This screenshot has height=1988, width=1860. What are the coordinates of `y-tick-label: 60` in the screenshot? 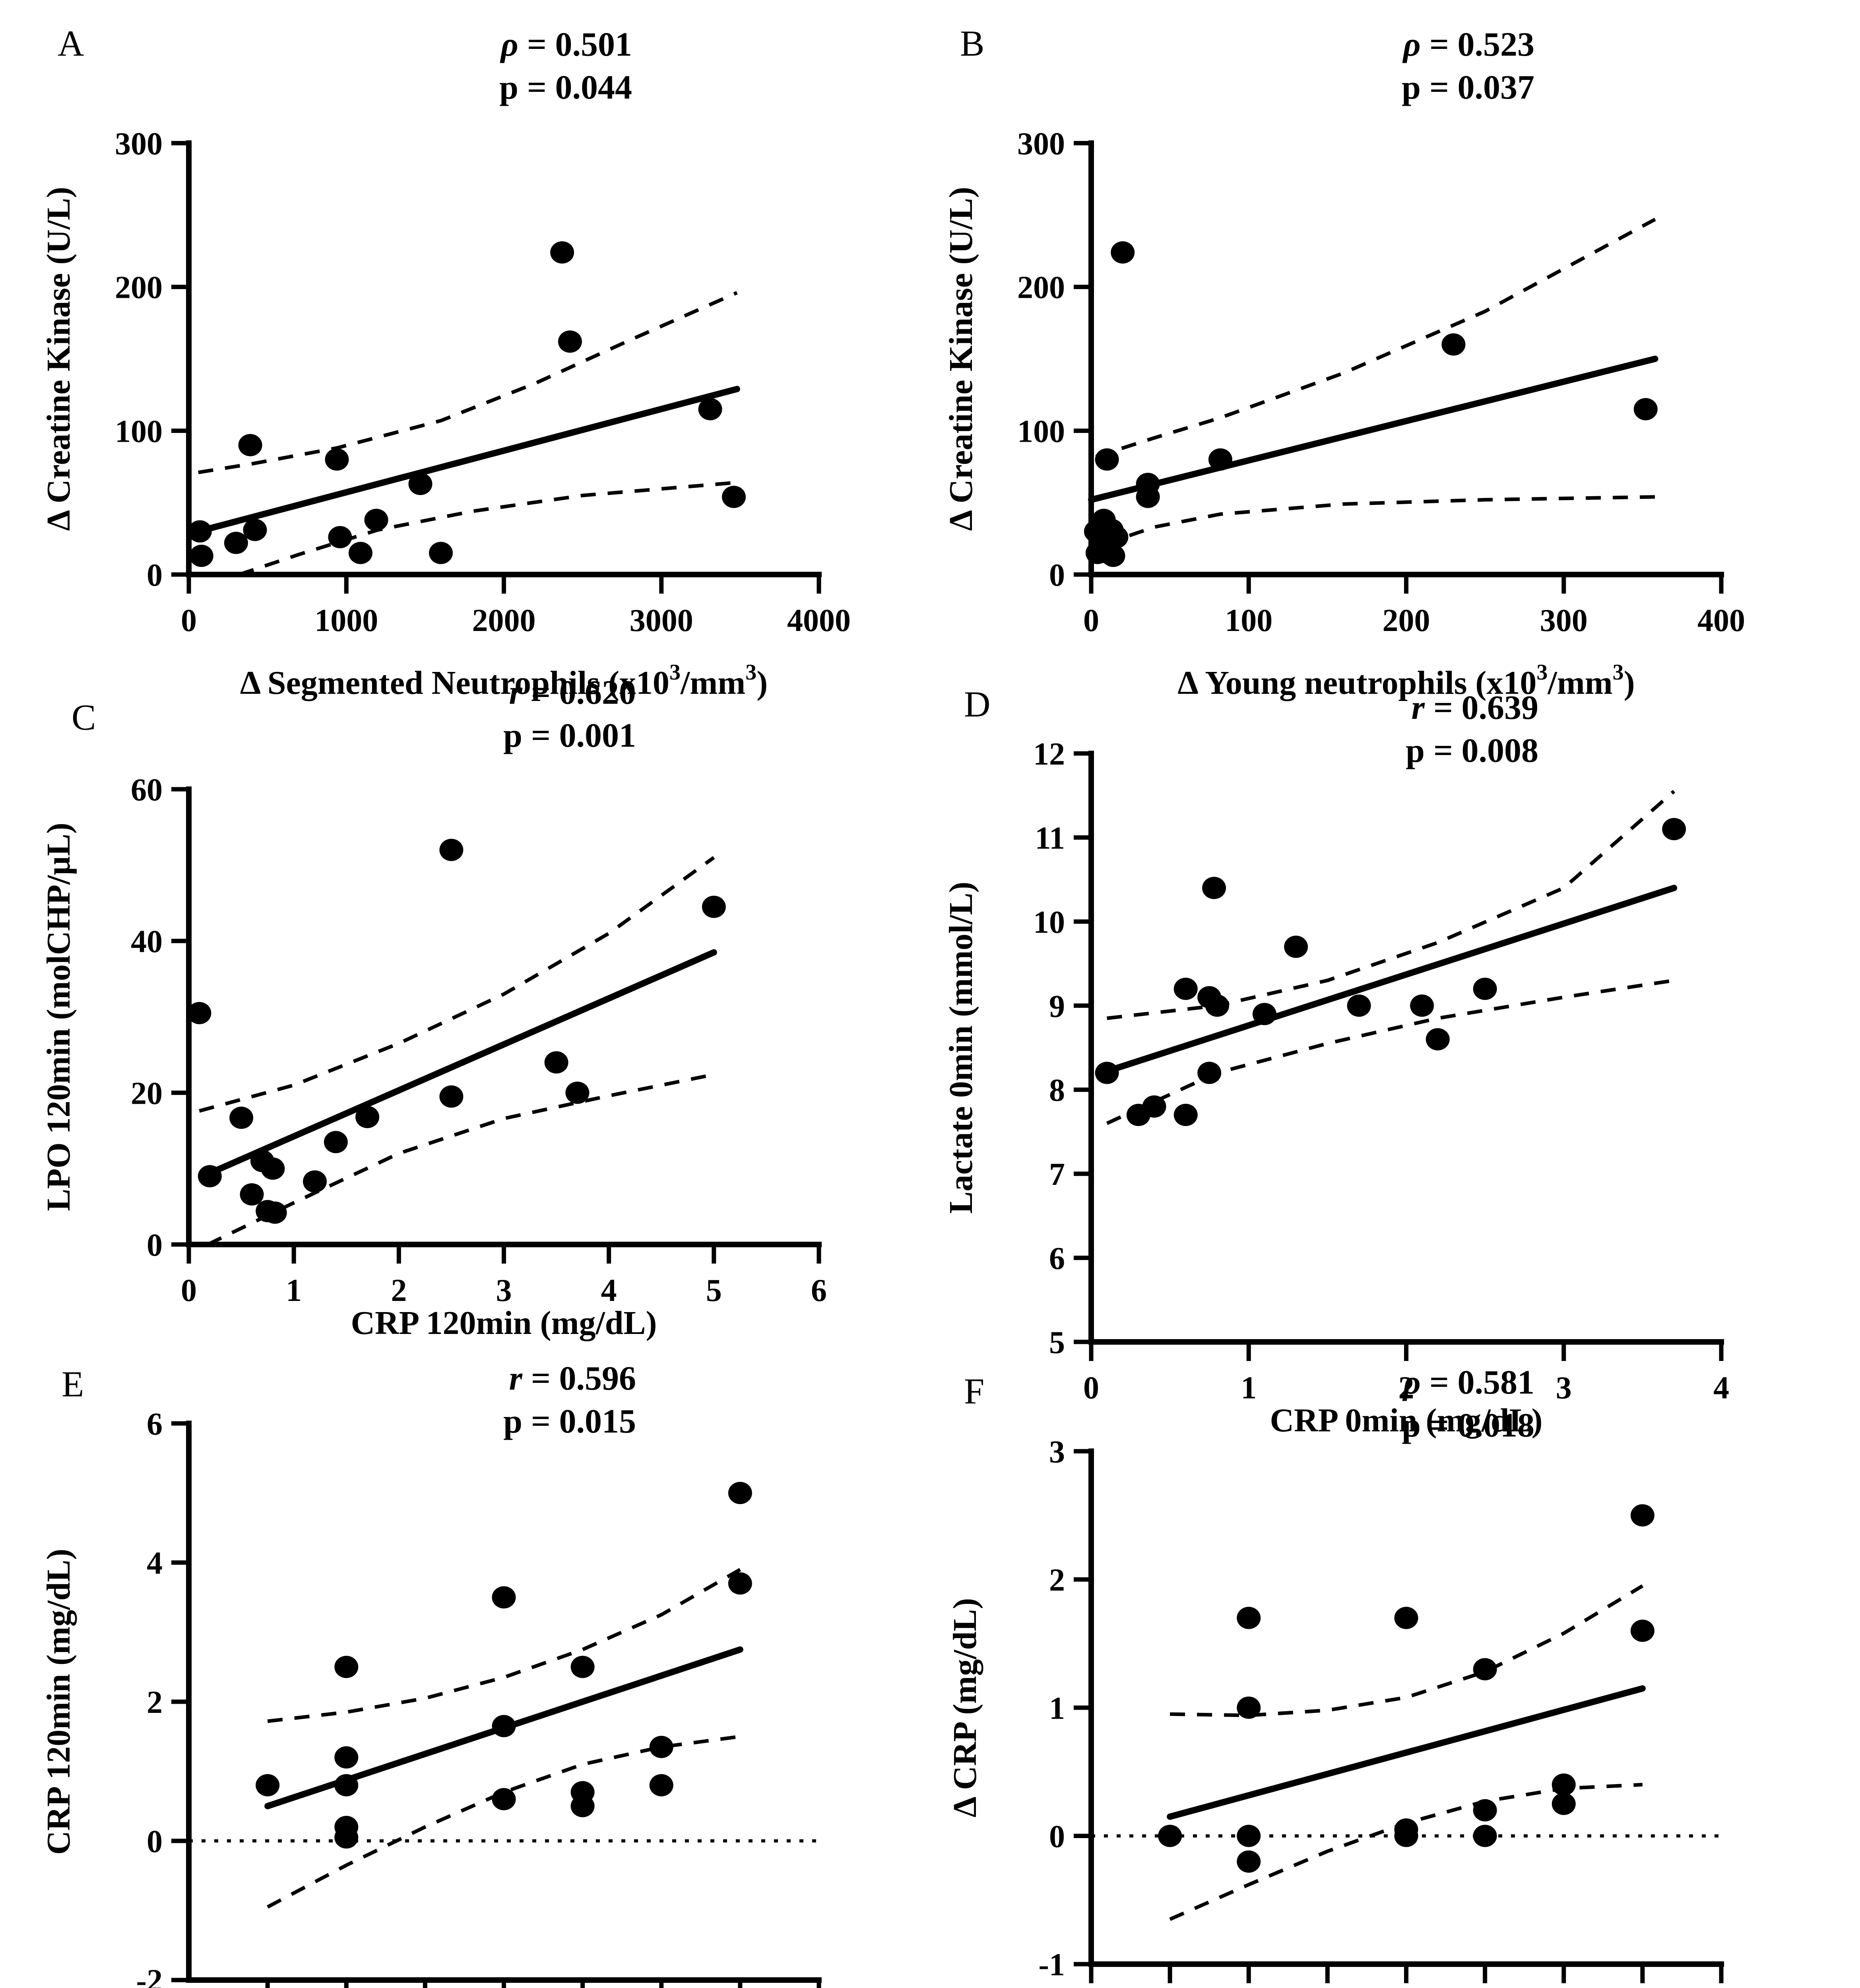 It's located at (147, 790).